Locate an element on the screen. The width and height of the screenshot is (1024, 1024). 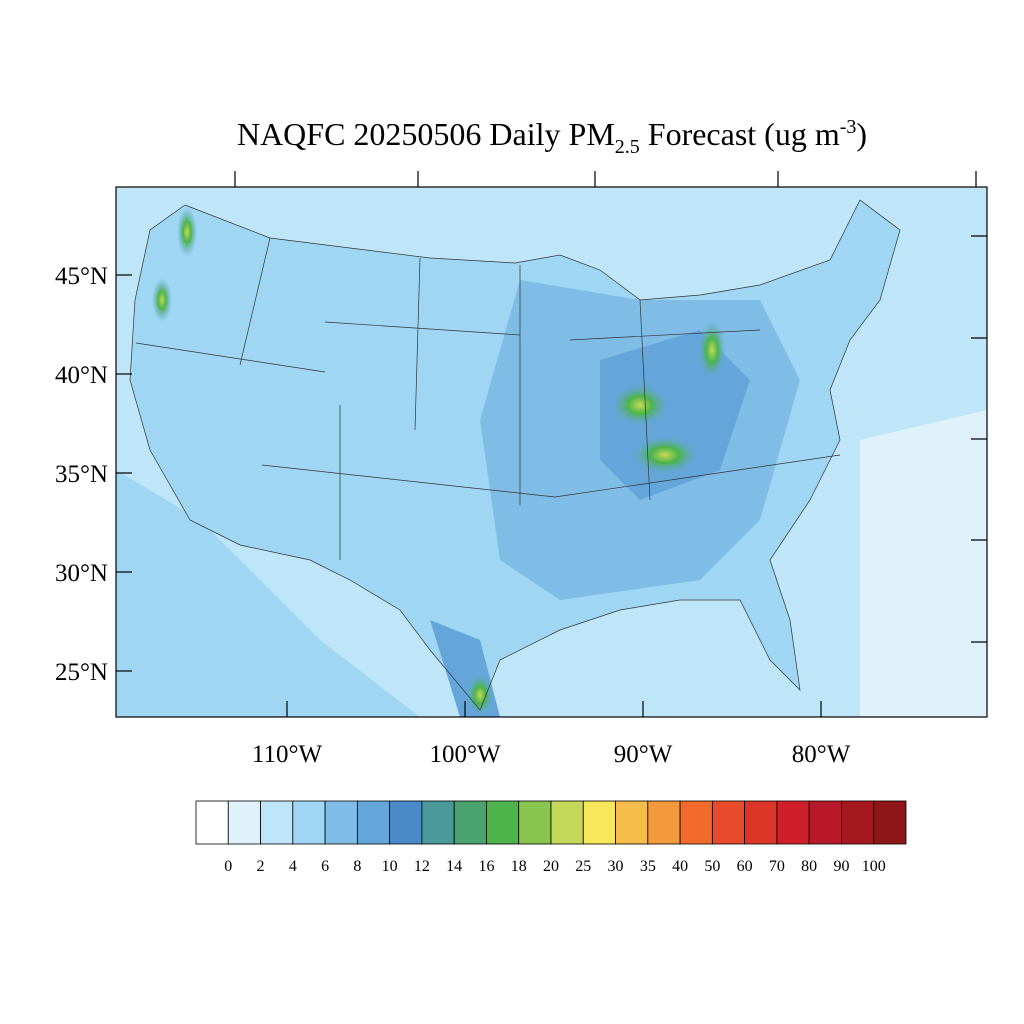
colorbar-label: 50 is located at coordinates (712, 866).